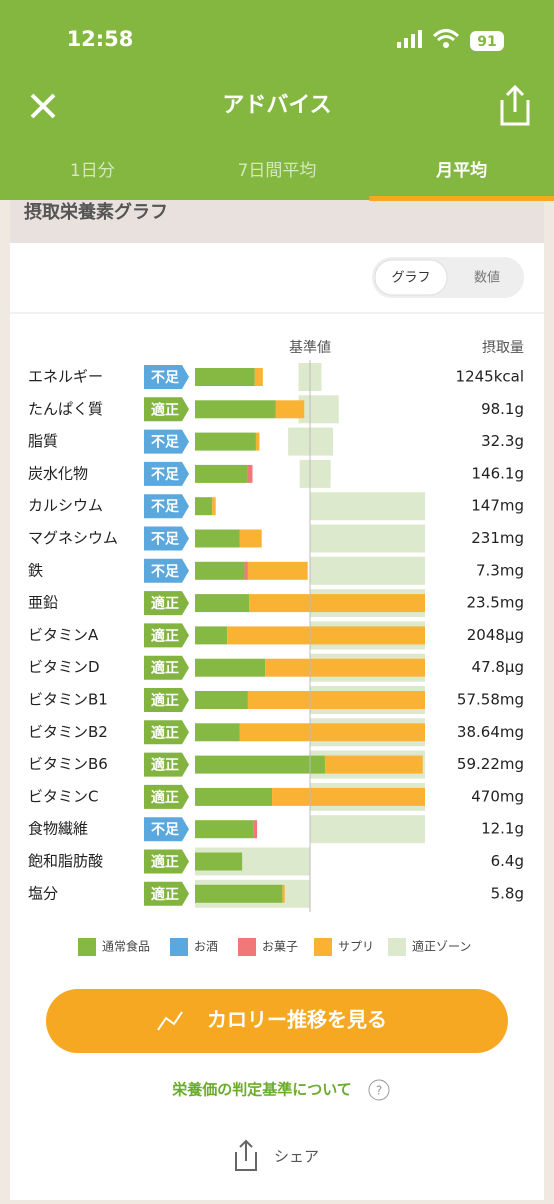 This screenshot has height=1204, width=554. I want to click on nutrient-name: たんぱく質, so click(65, 409).